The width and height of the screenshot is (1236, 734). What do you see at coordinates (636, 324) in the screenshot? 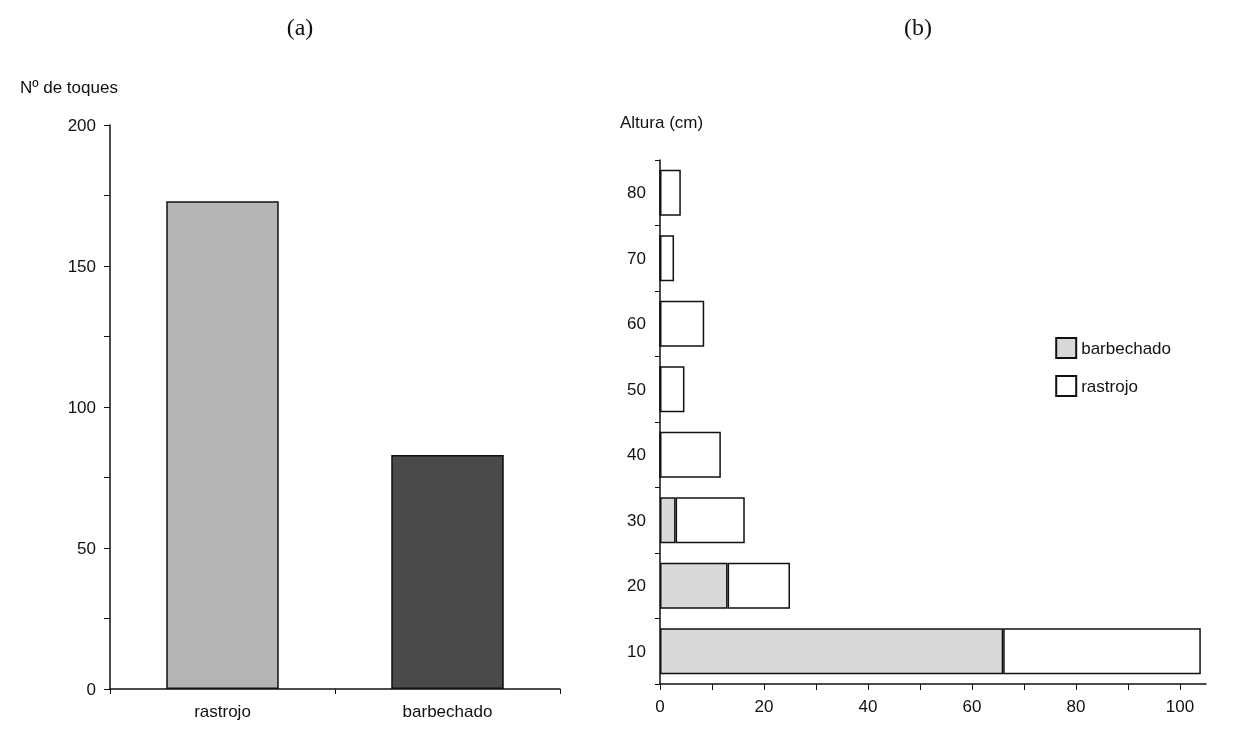
I see `y-tick-label: 60` at bounding box center [636, 324].